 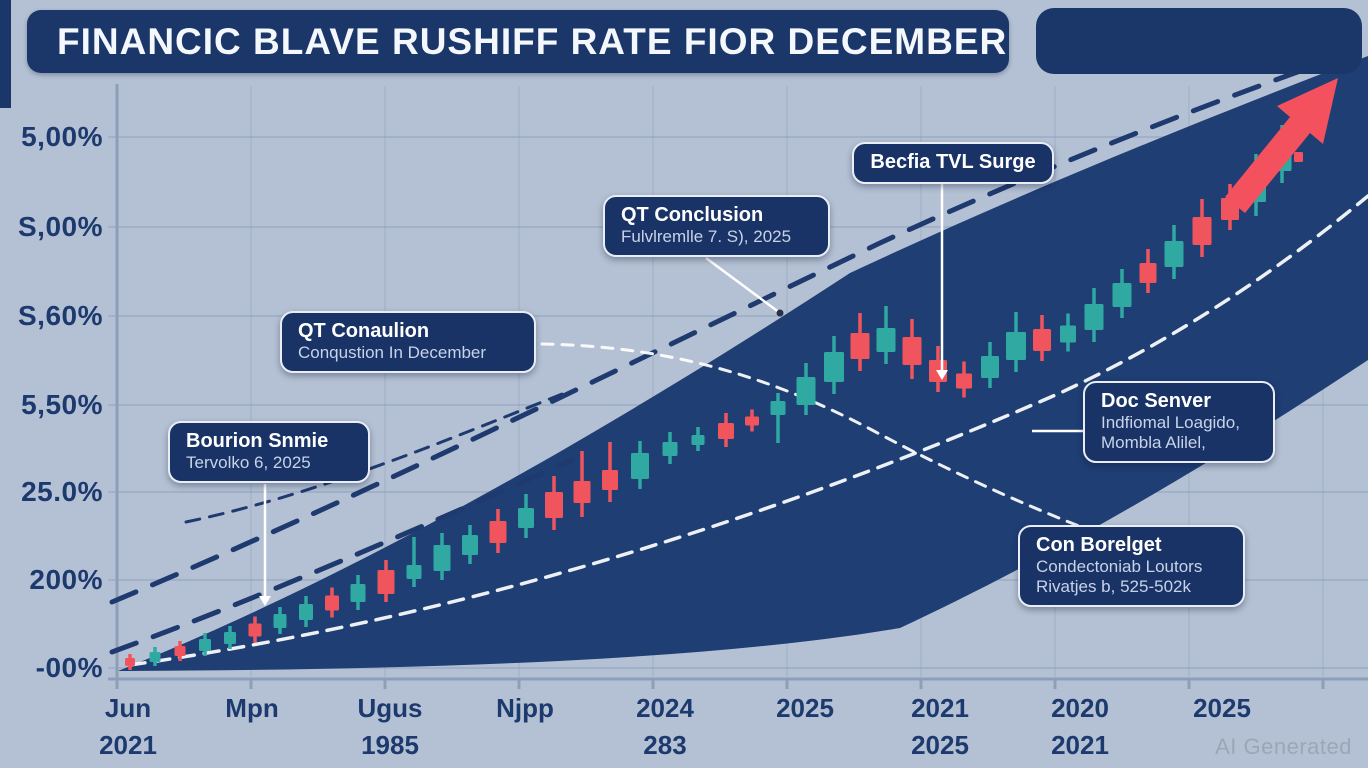 I want to click on x-axis-label-line1: 2024, so click(x=665, y=708).